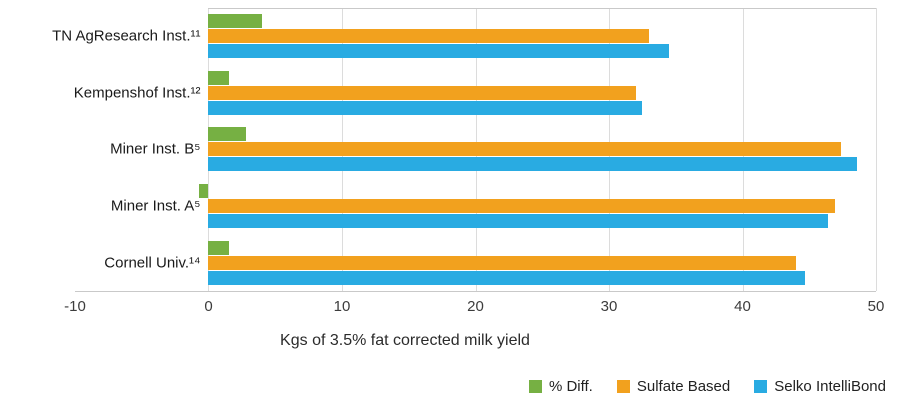 This screenshot has height=410, width=900. What do you see at coordinates (155, 206) in the screenshot?
I see `category-label: Miner Inst. A⁵` at bounding box center [155, 206].